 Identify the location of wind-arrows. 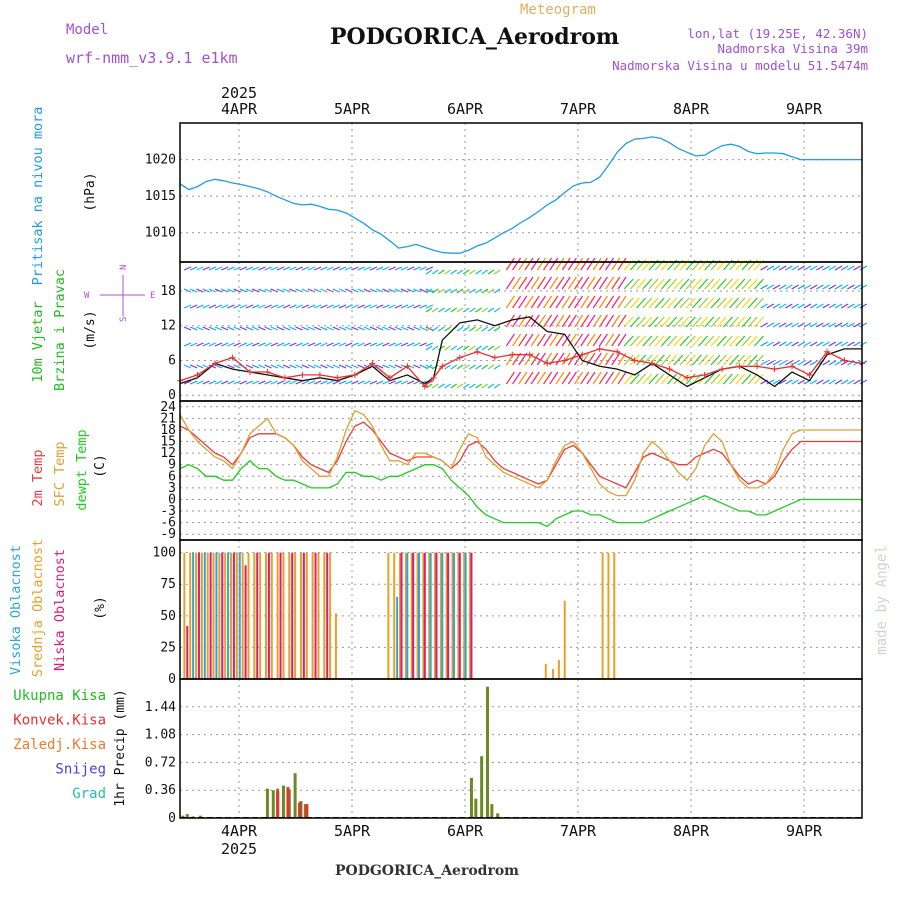
(525, 323).